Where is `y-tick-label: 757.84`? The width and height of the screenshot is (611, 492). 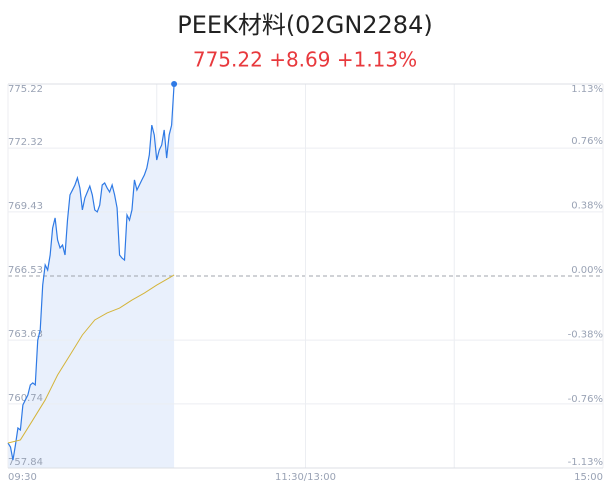 y-tick-label: 757.84 is located at coordinates (25, 462).